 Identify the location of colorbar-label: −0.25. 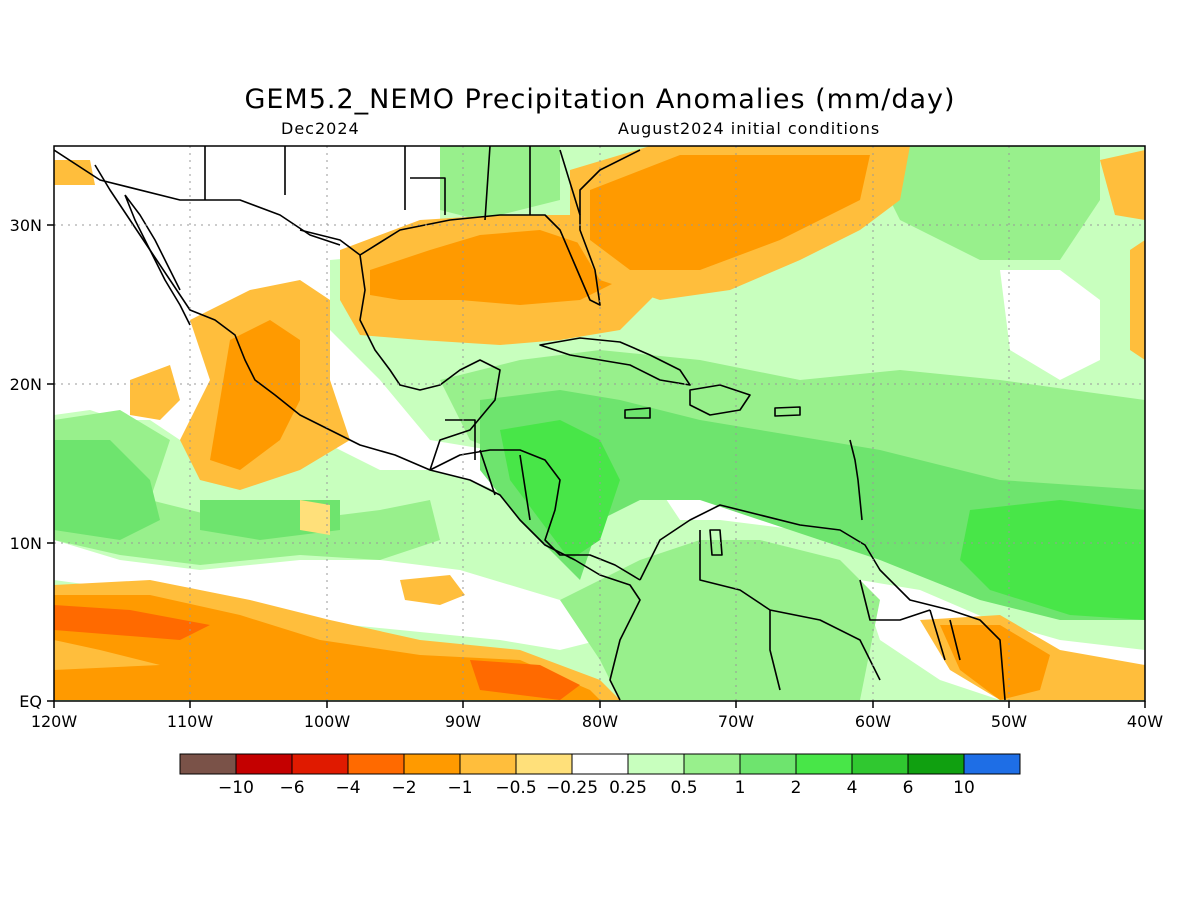
(572, 788).